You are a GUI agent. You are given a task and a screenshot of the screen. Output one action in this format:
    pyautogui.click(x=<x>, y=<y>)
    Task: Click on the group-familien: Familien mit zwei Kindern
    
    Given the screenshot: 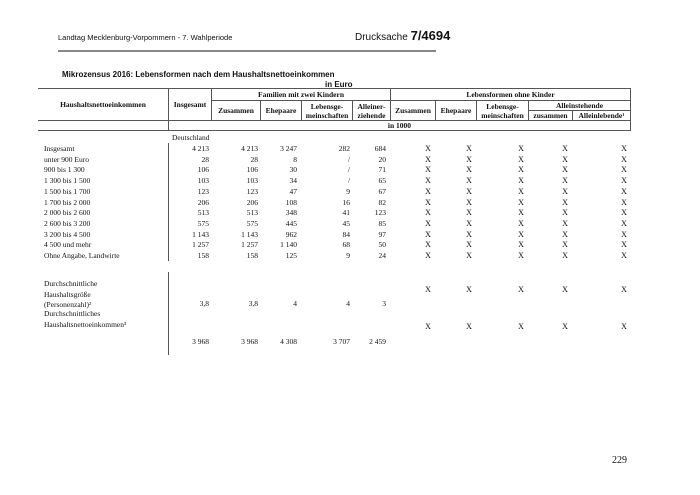 What is the action you would take?
    pyautogui.click(x=301, y=94)
    